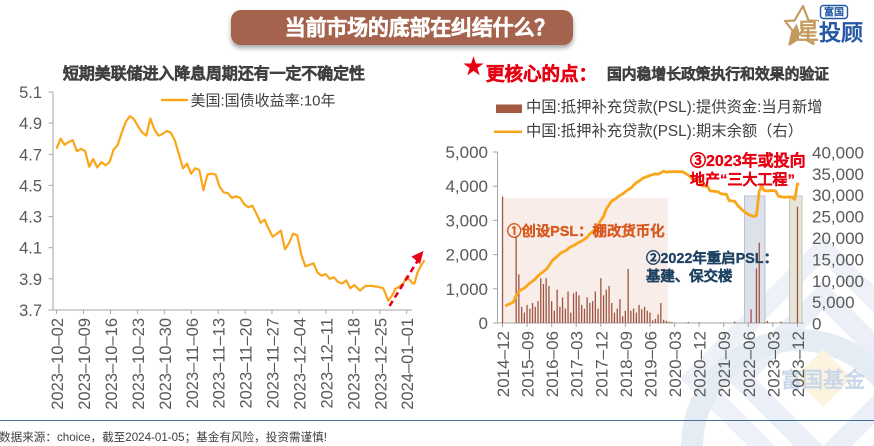 This screenshot has width=874, height=446. I want to click on svg-text: 短期美联储进入降息周期还有一定不确定性, so click(214, 73).